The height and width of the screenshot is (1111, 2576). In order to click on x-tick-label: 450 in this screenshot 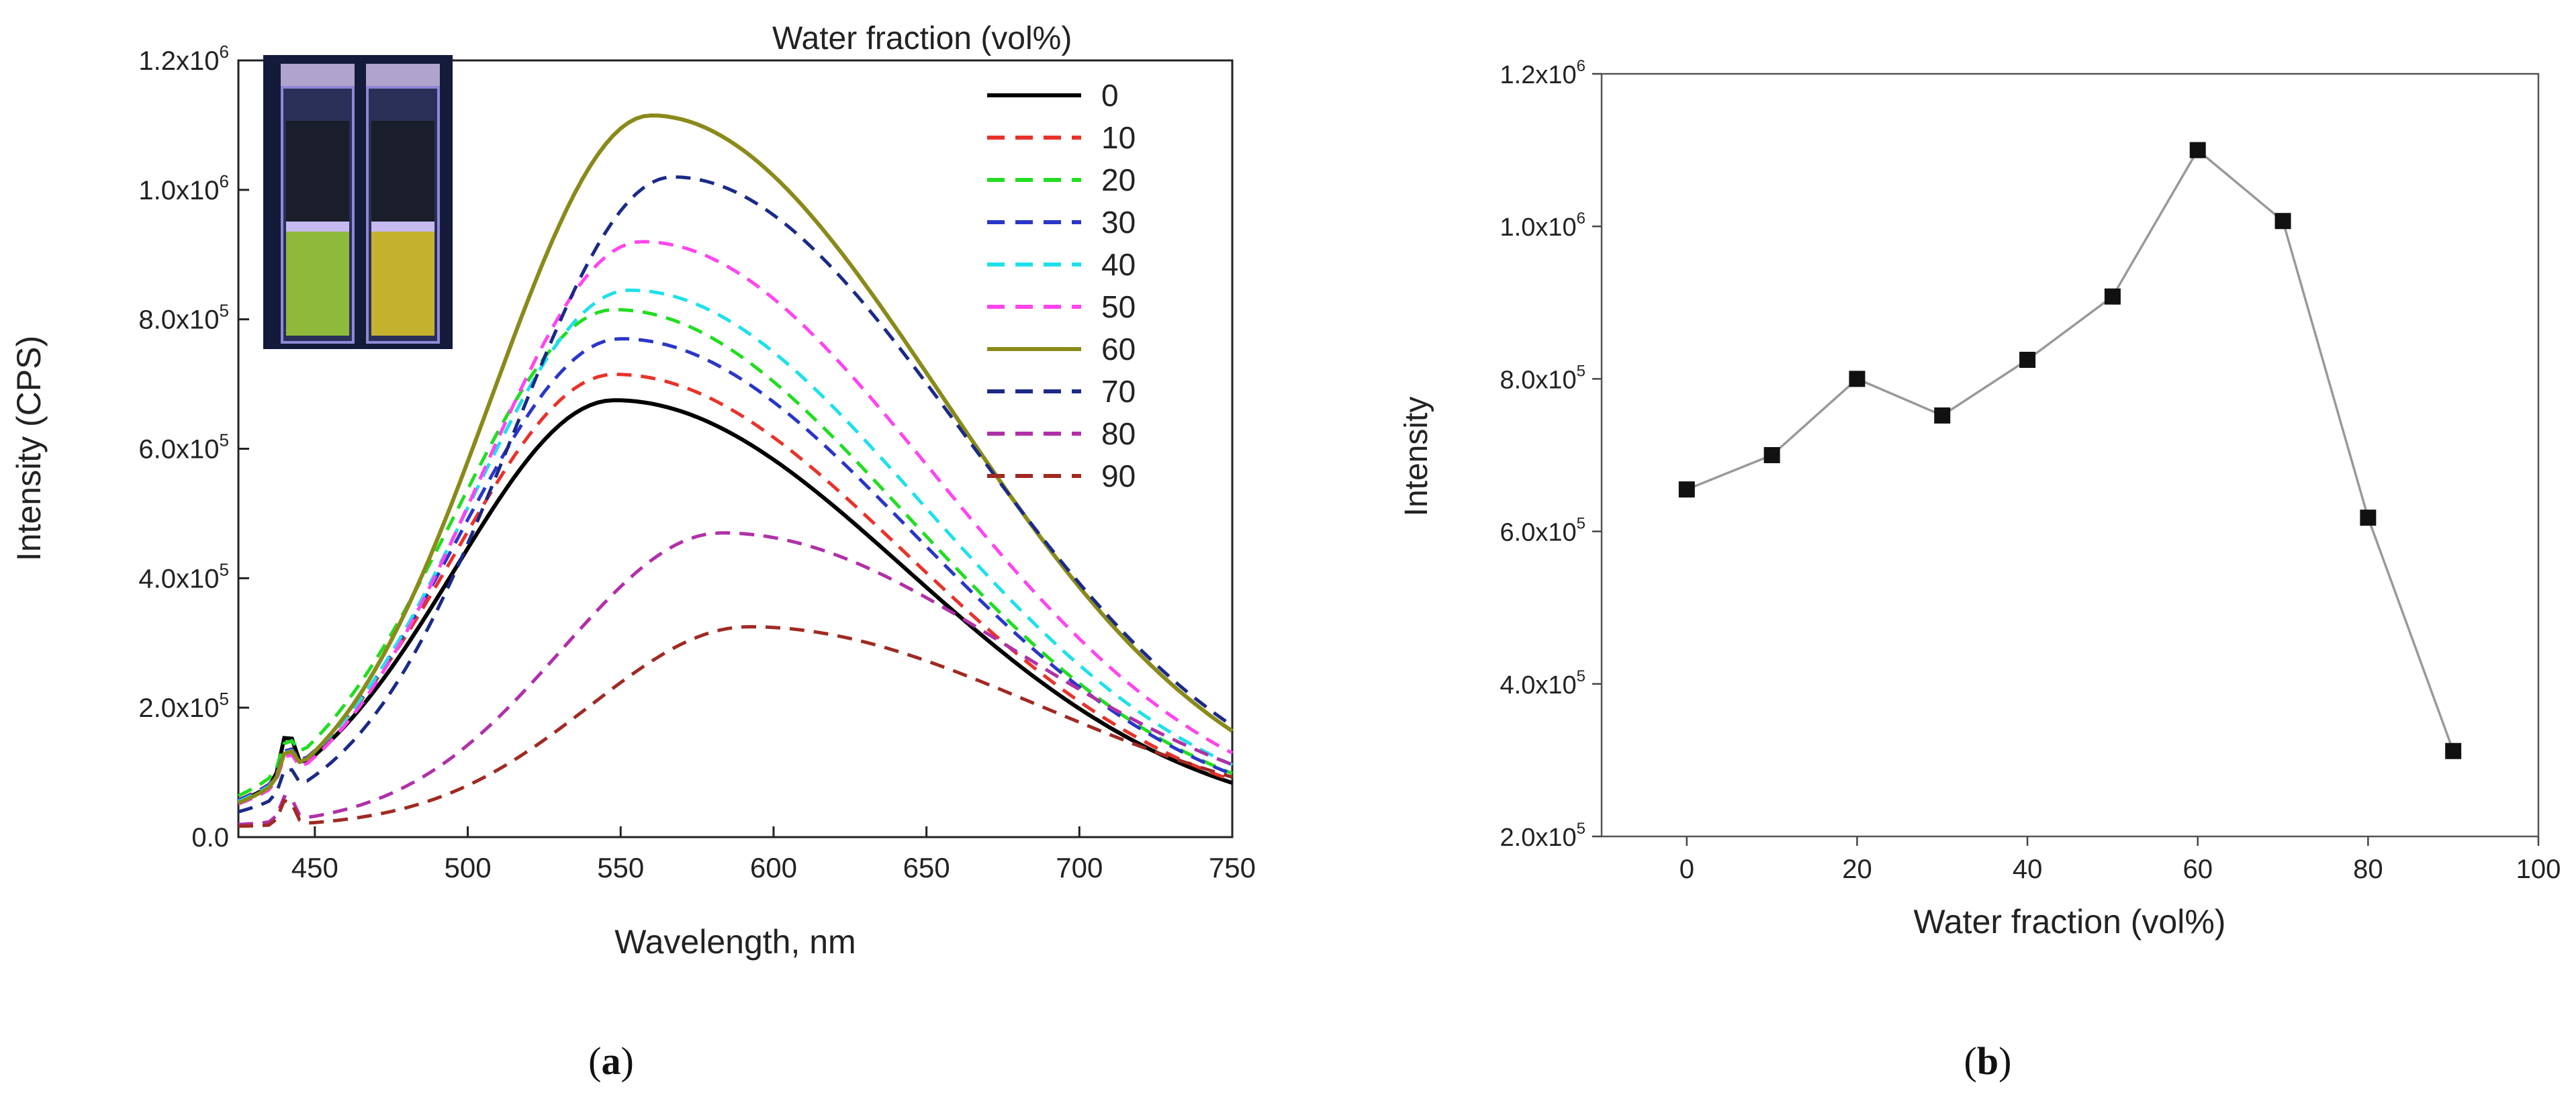, I will do `click(314, 868)`.